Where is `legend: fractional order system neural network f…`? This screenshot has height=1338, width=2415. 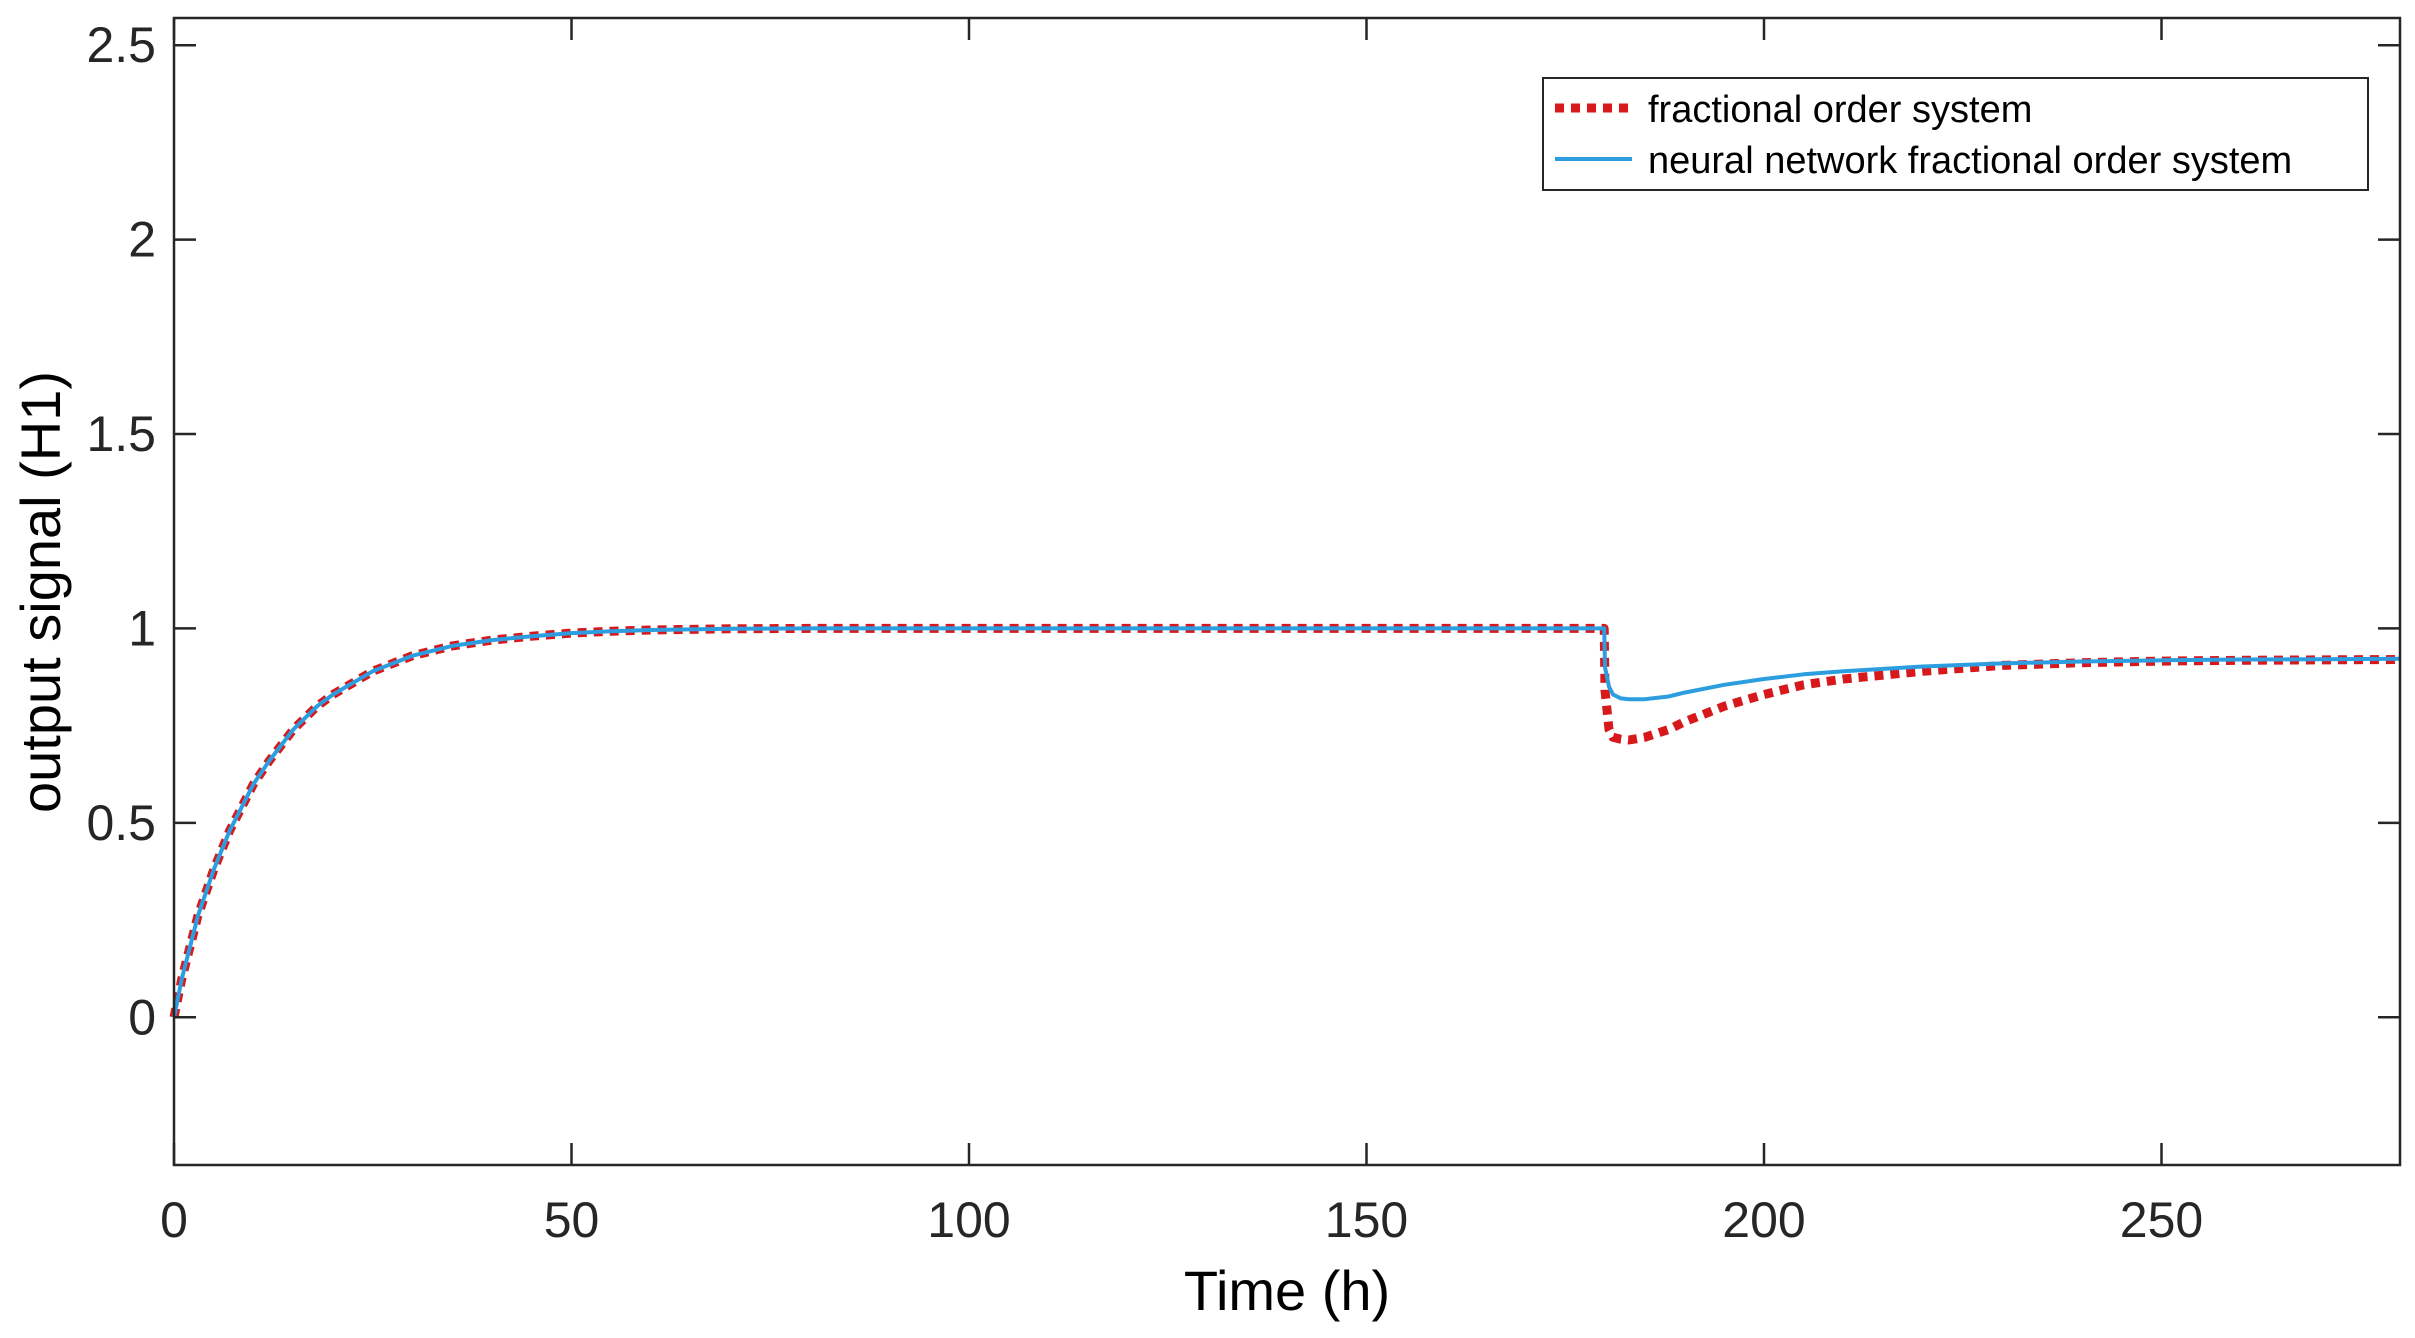 legend: fractional order system neural network f… is located at coordinates (1955, 134).